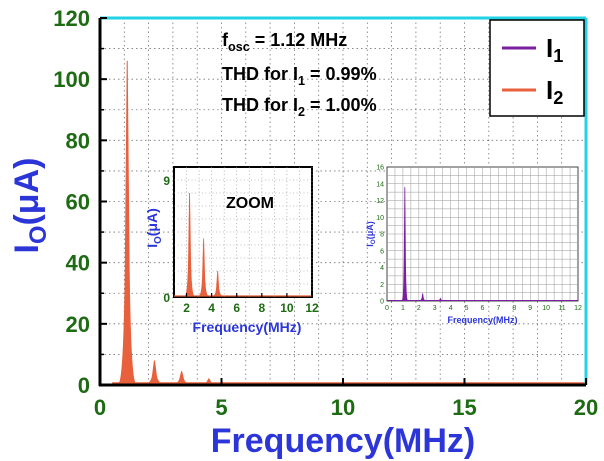 This screenshot has height=461, width=604. I want to click on annotation-text: fosc = 1.12 MHz, so click(284, 42).